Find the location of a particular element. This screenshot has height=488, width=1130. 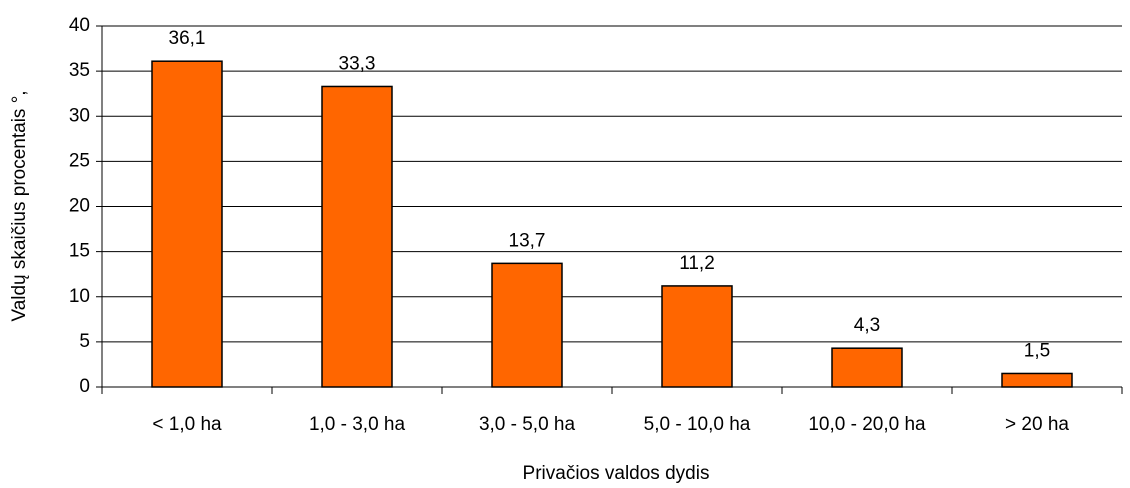

y-tick-label: 30 is located at coordinates (79, 115).